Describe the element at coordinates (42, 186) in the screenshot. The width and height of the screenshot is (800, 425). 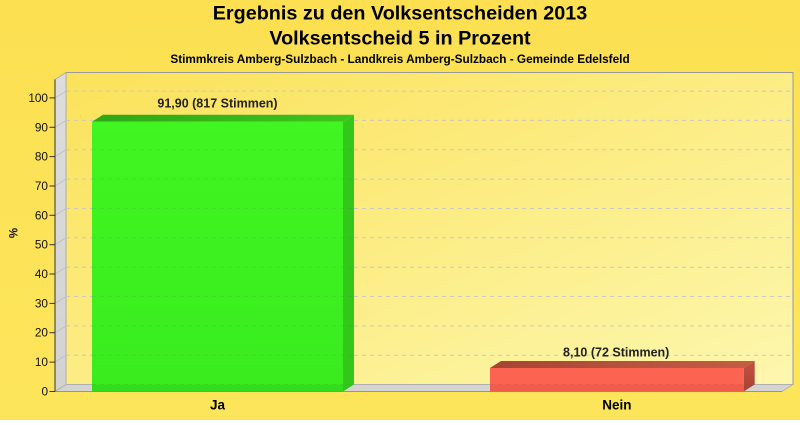
I see `svg-text: 70` at that location.